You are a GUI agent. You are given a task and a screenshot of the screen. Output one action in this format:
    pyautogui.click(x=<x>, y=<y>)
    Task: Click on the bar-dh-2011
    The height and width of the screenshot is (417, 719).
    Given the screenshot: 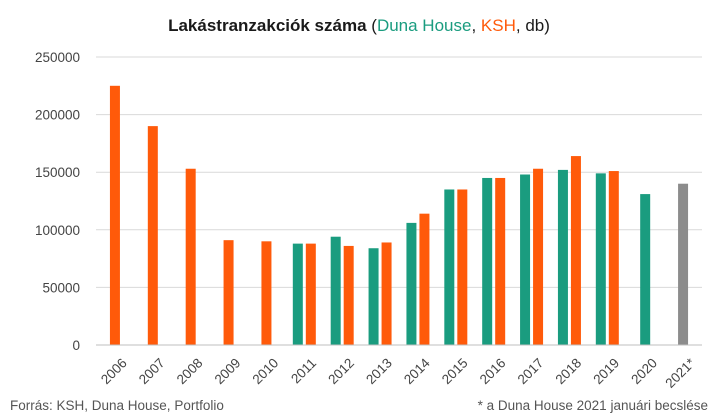 What is the action you would take?
    pyautogui.click(x=297, y=294)
    